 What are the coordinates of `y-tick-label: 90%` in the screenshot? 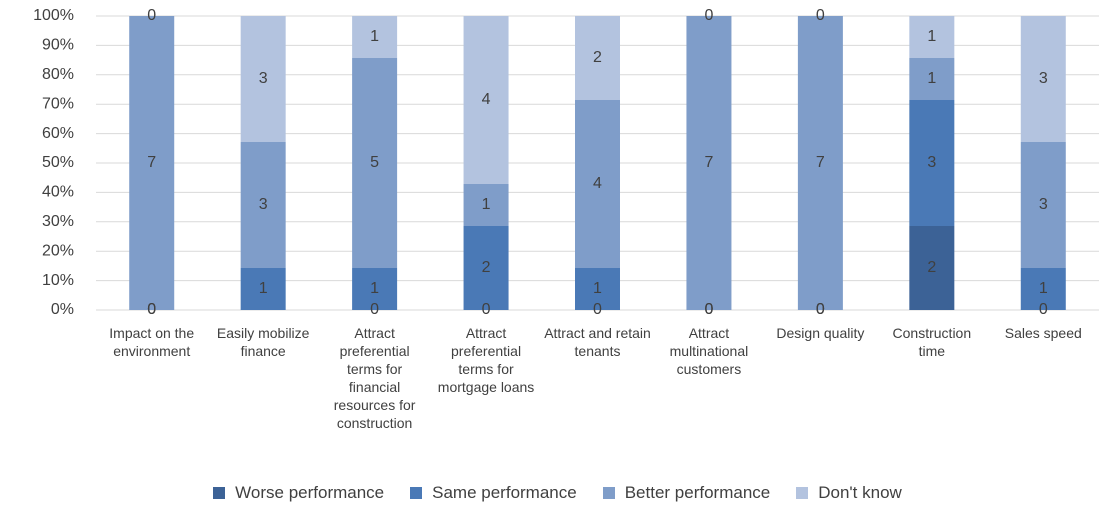 It's located at (58, 45).